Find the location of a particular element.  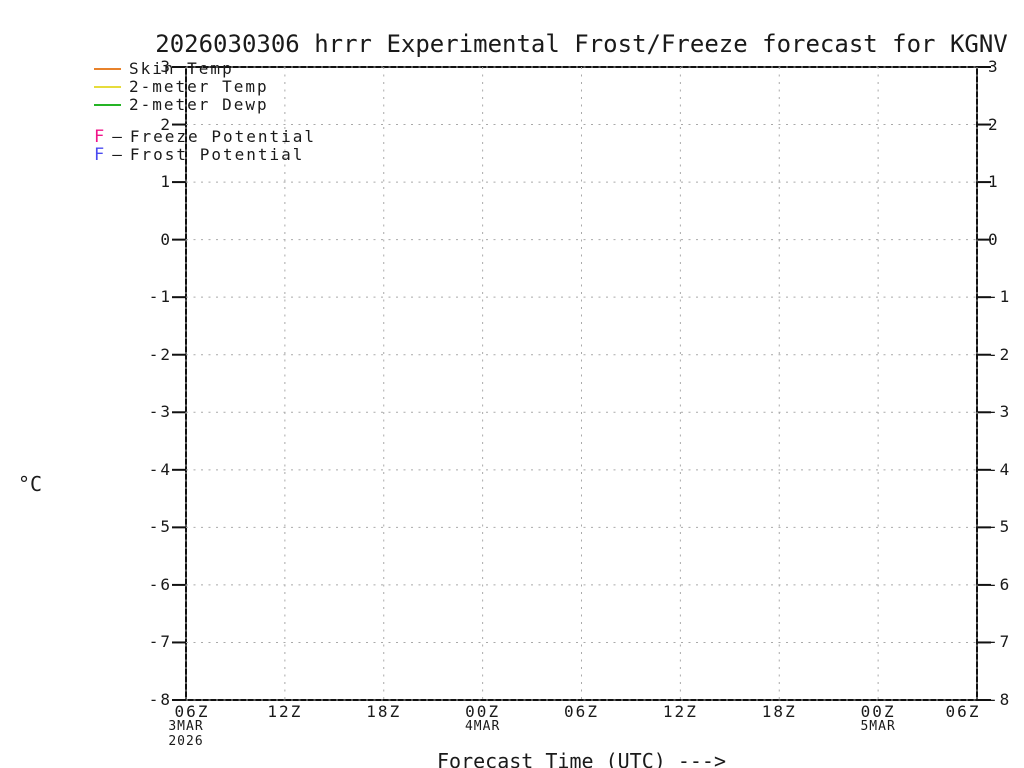

y-axis-label-right: -1 is located at coordinates (1000, 297).